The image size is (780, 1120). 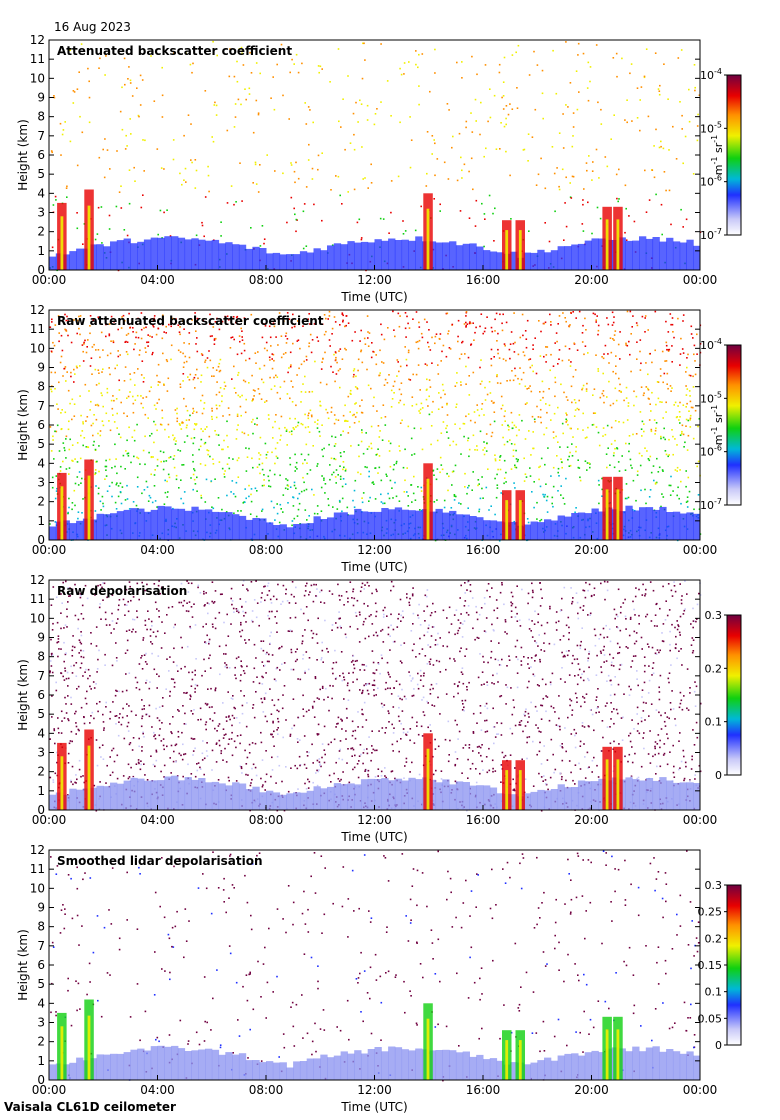 What do you see at coordinates (190, 321) in the screenshot?
I see `chart-title: Raw attenuated backscatter coefficient` at bounding box center [190, 321].